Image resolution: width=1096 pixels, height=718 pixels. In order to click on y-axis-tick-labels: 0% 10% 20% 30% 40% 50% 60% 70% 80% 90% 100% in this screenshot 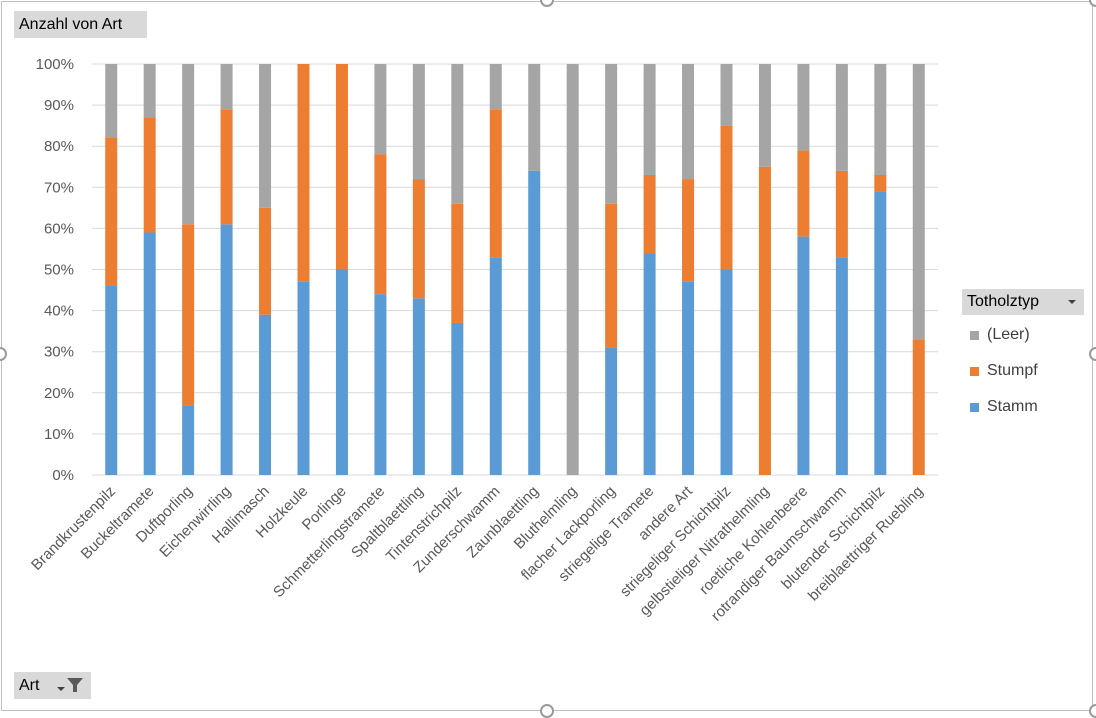, I will do `click(55, 270)`.